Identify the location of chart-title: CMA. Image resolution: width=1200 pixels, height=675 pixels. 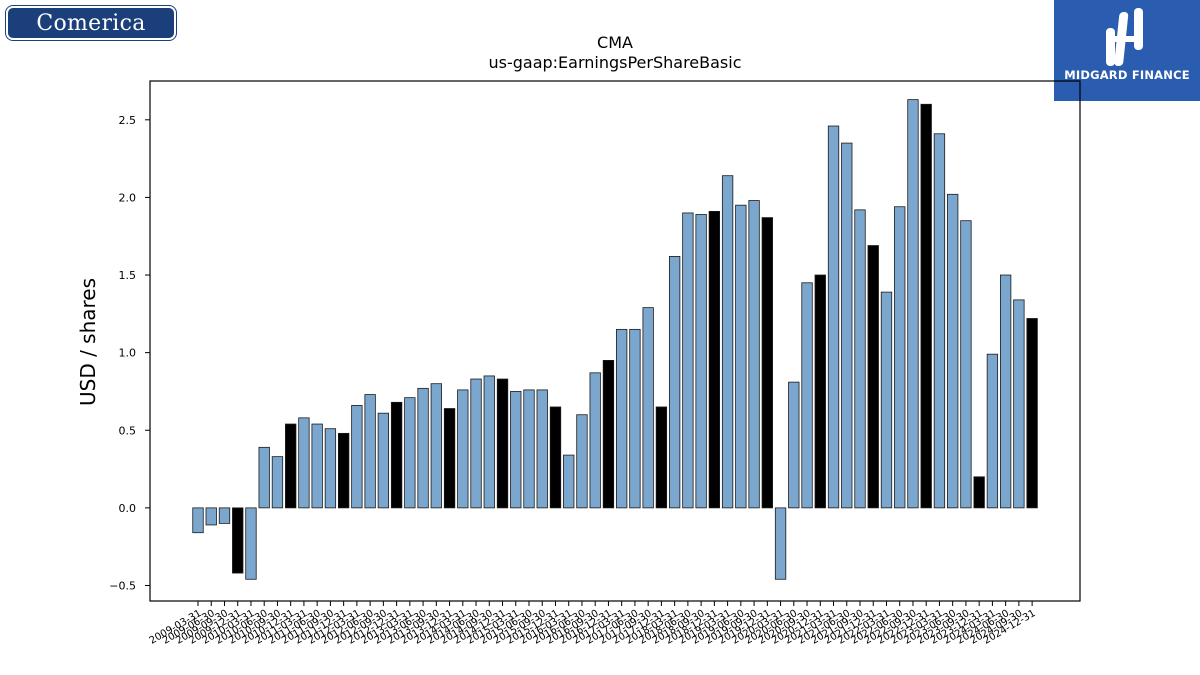
(615, 42).